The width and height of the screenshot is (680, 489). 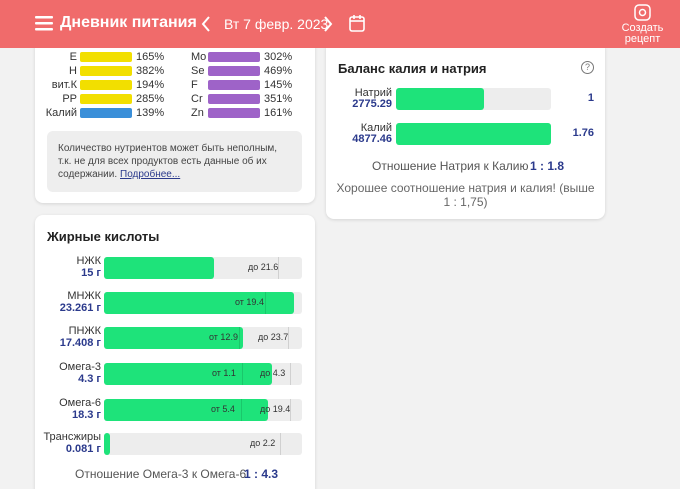 I want to click on acid-name: Трансжиры, so click(x=72, y=437).